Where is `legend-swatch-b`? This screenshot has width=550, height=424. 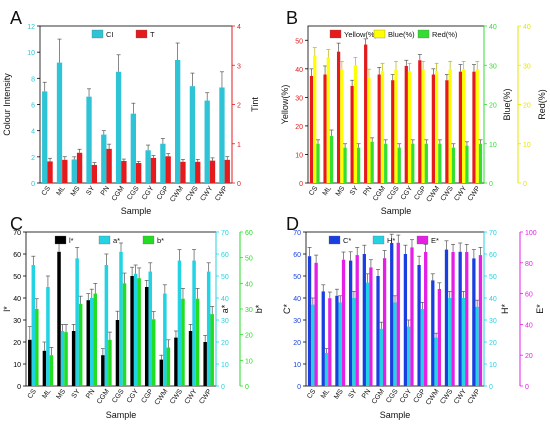 legend-swatch-b is located at coordinates (335, 34).